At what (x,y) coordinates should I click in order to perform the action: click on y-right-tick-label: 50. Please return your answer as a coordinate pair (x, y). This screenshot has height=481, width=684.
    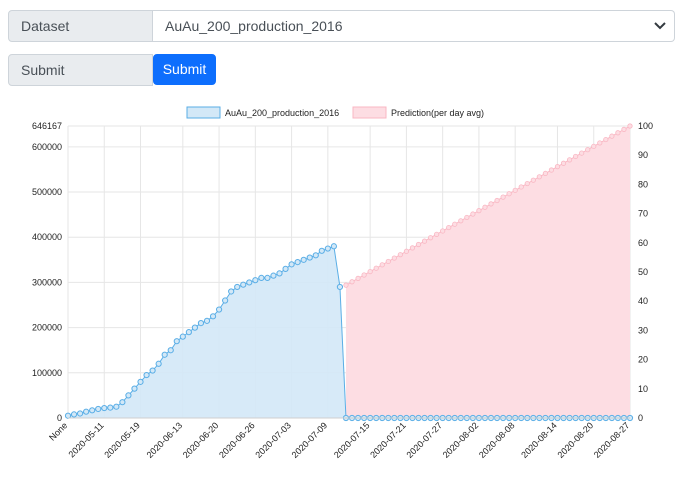
    Looking at the image, I should click on (643, 272).